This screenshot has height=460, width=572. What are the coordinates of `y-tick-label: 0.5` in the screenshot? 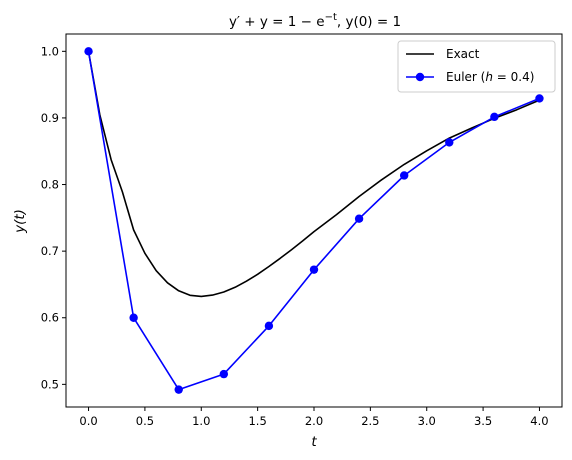 It's located at (50, 384).